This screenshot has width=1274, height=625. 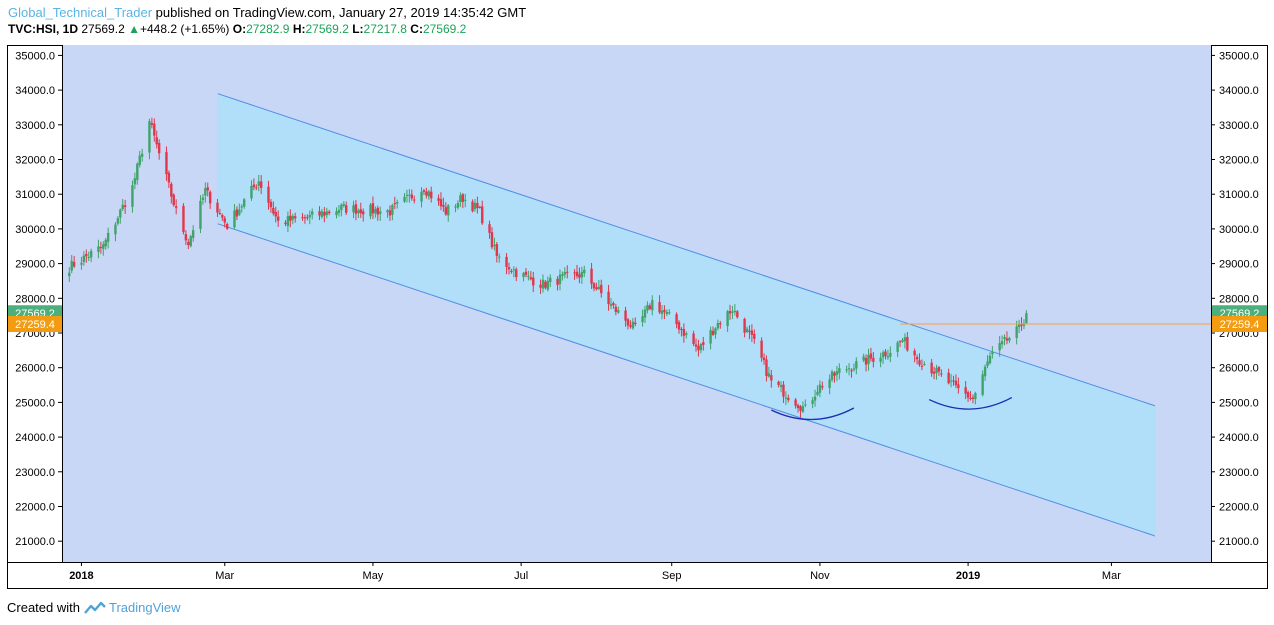 What do you see at coordinates (80, 12) in the screenshot?
I see `author-link: Global_Technical_Trader` at bounding box center [80, 12].